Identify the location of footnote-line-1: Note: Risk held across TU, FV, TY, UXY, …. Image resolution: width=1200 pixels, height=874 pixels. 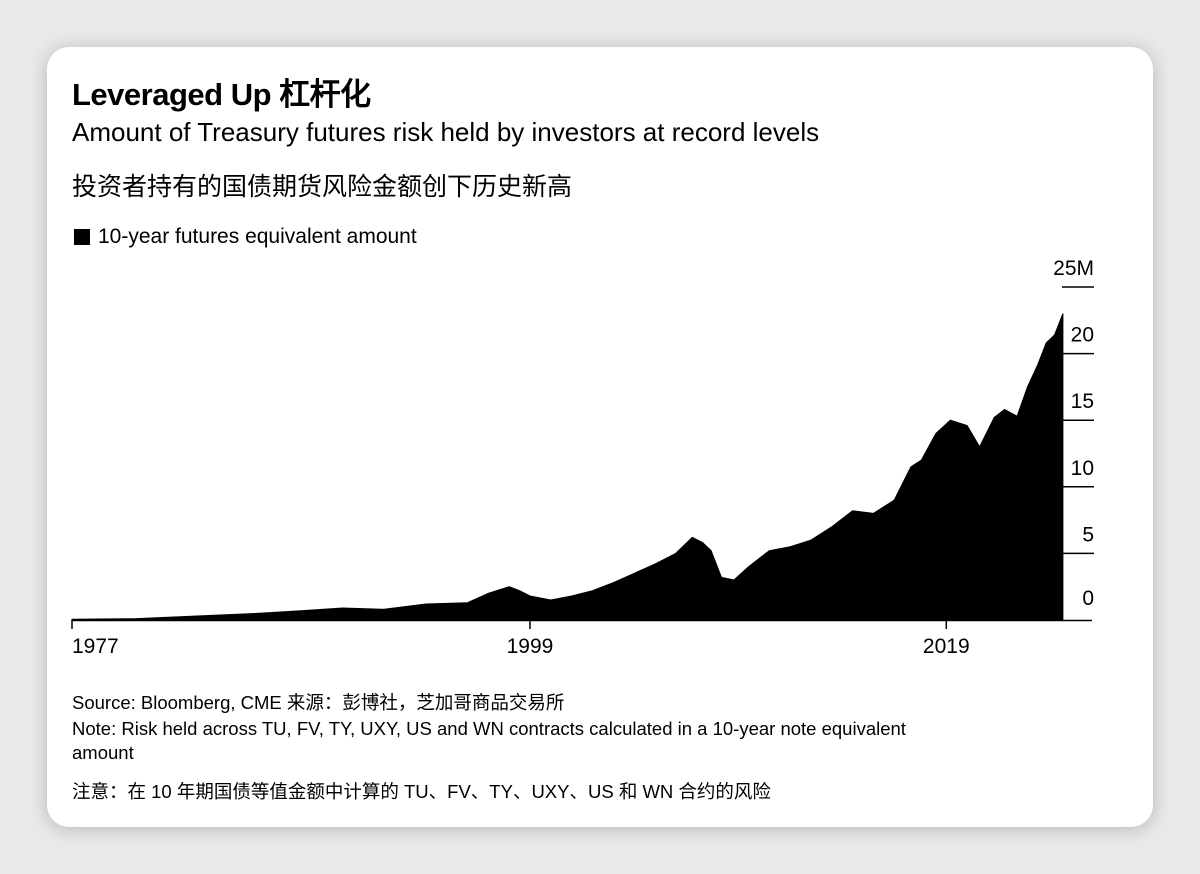
(489, 728).